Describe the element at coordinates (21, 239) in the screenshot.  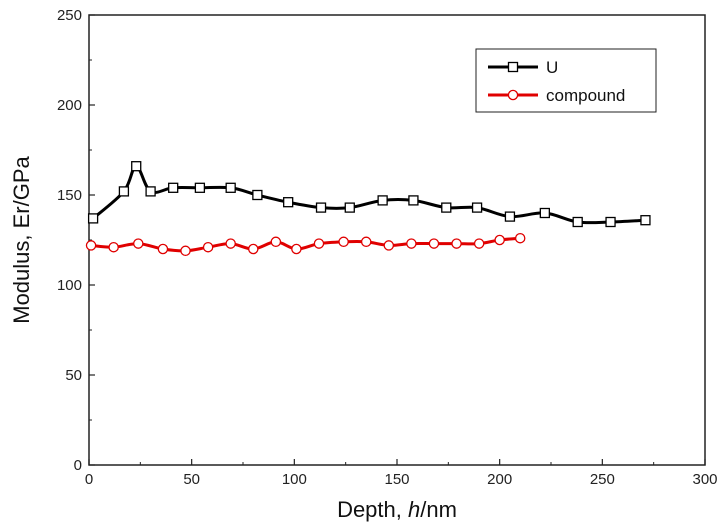
I see `y-axis-label: Modulus, Er/GPa` at that location.